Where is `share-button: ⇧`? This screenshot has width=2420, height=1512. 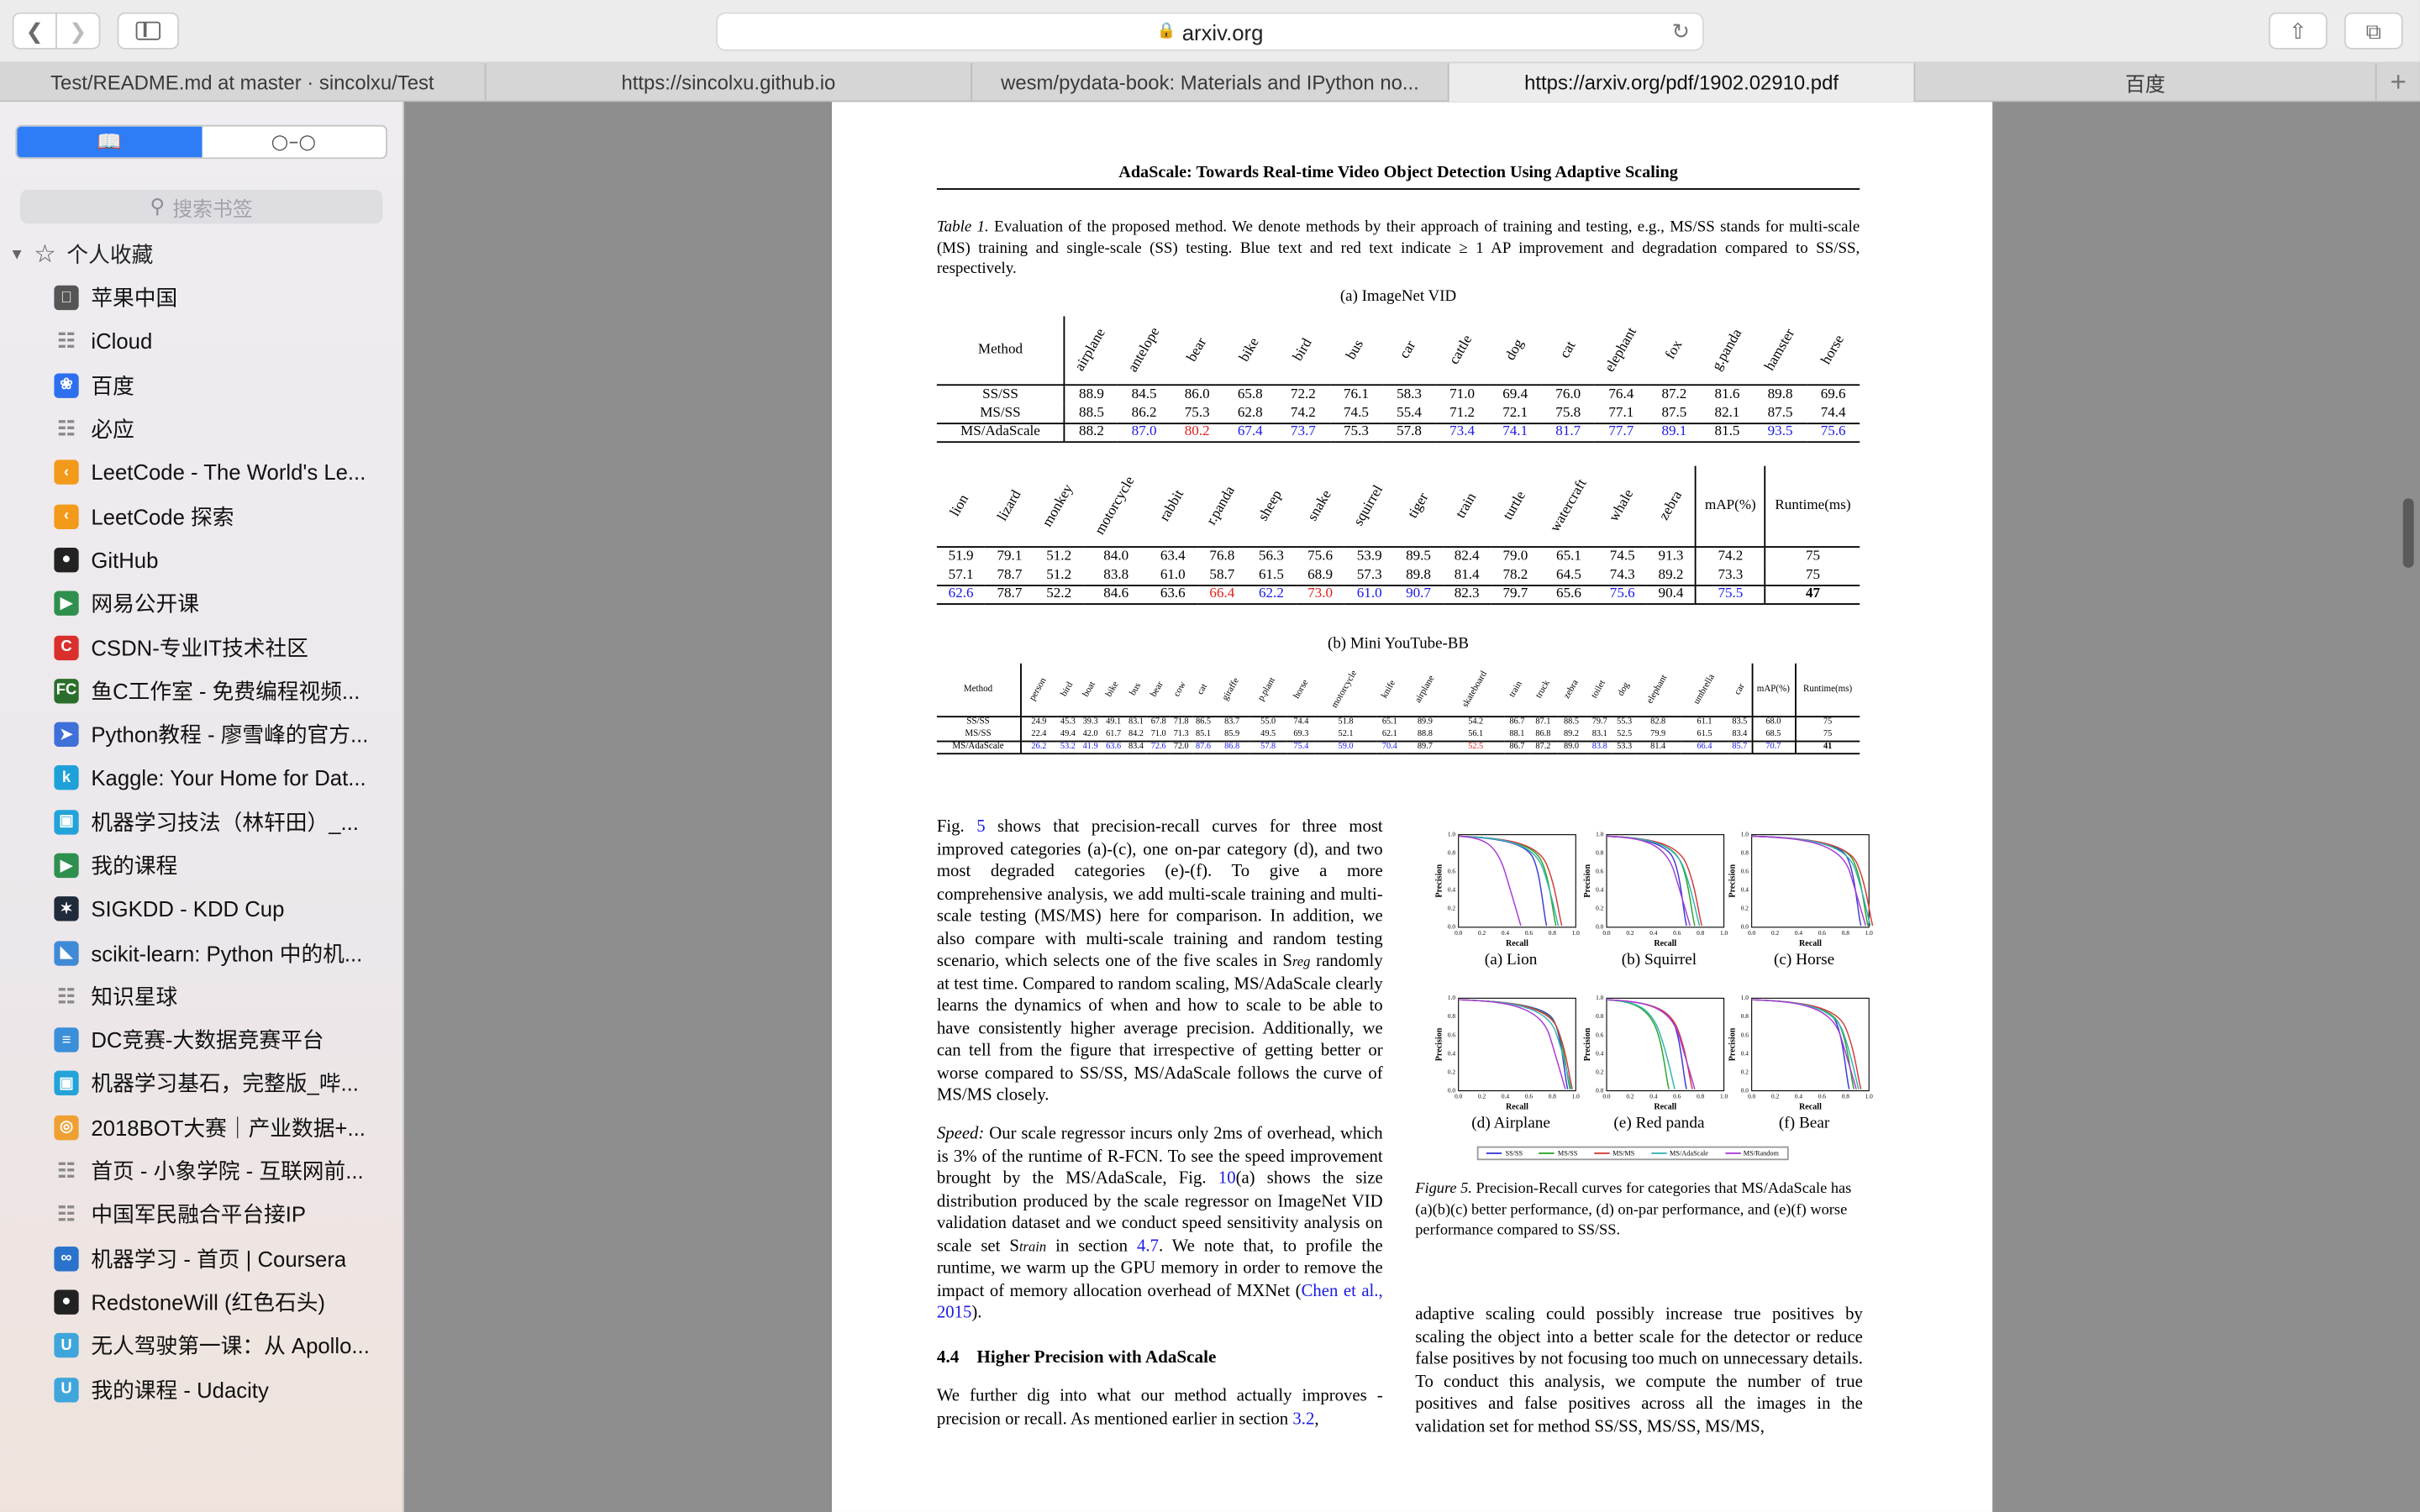
share-button: ⇧ is located at coordinates (2298, 31).